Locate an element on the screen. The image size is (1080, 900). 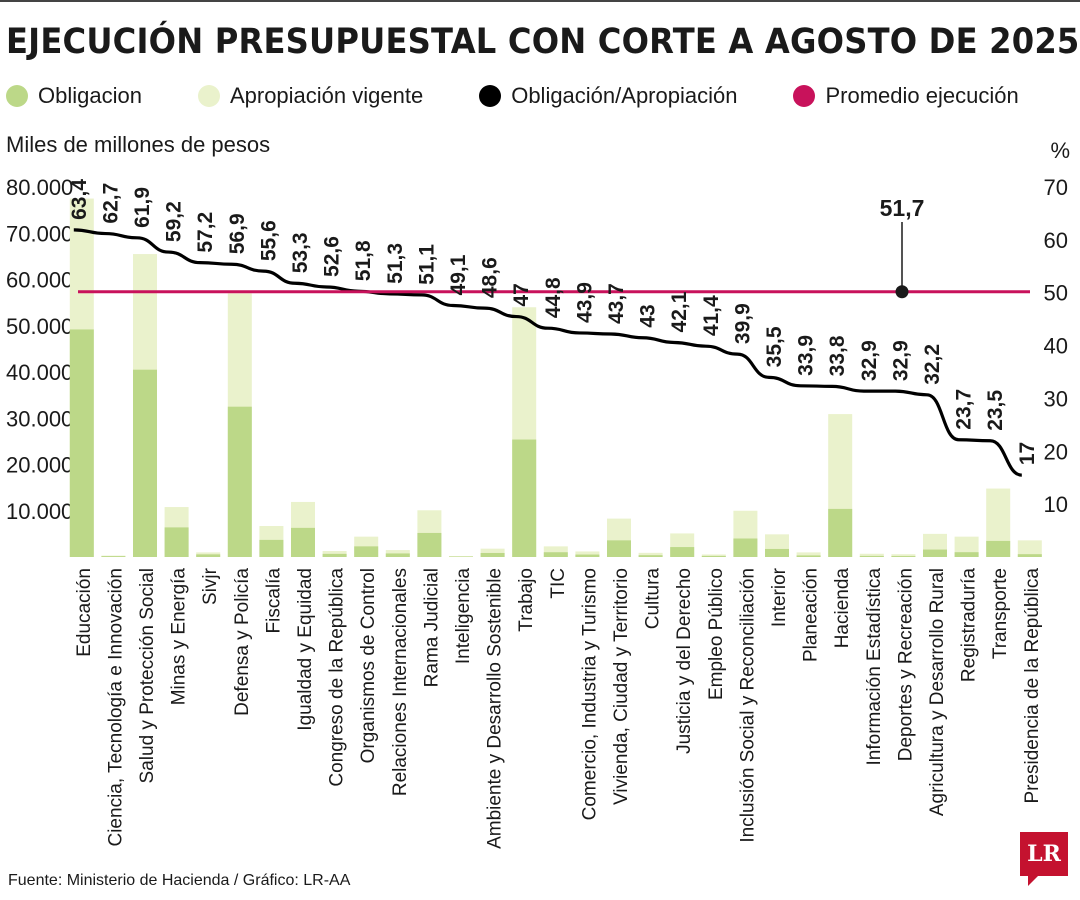
category-label: TIC is located at coordinates (558, 583).